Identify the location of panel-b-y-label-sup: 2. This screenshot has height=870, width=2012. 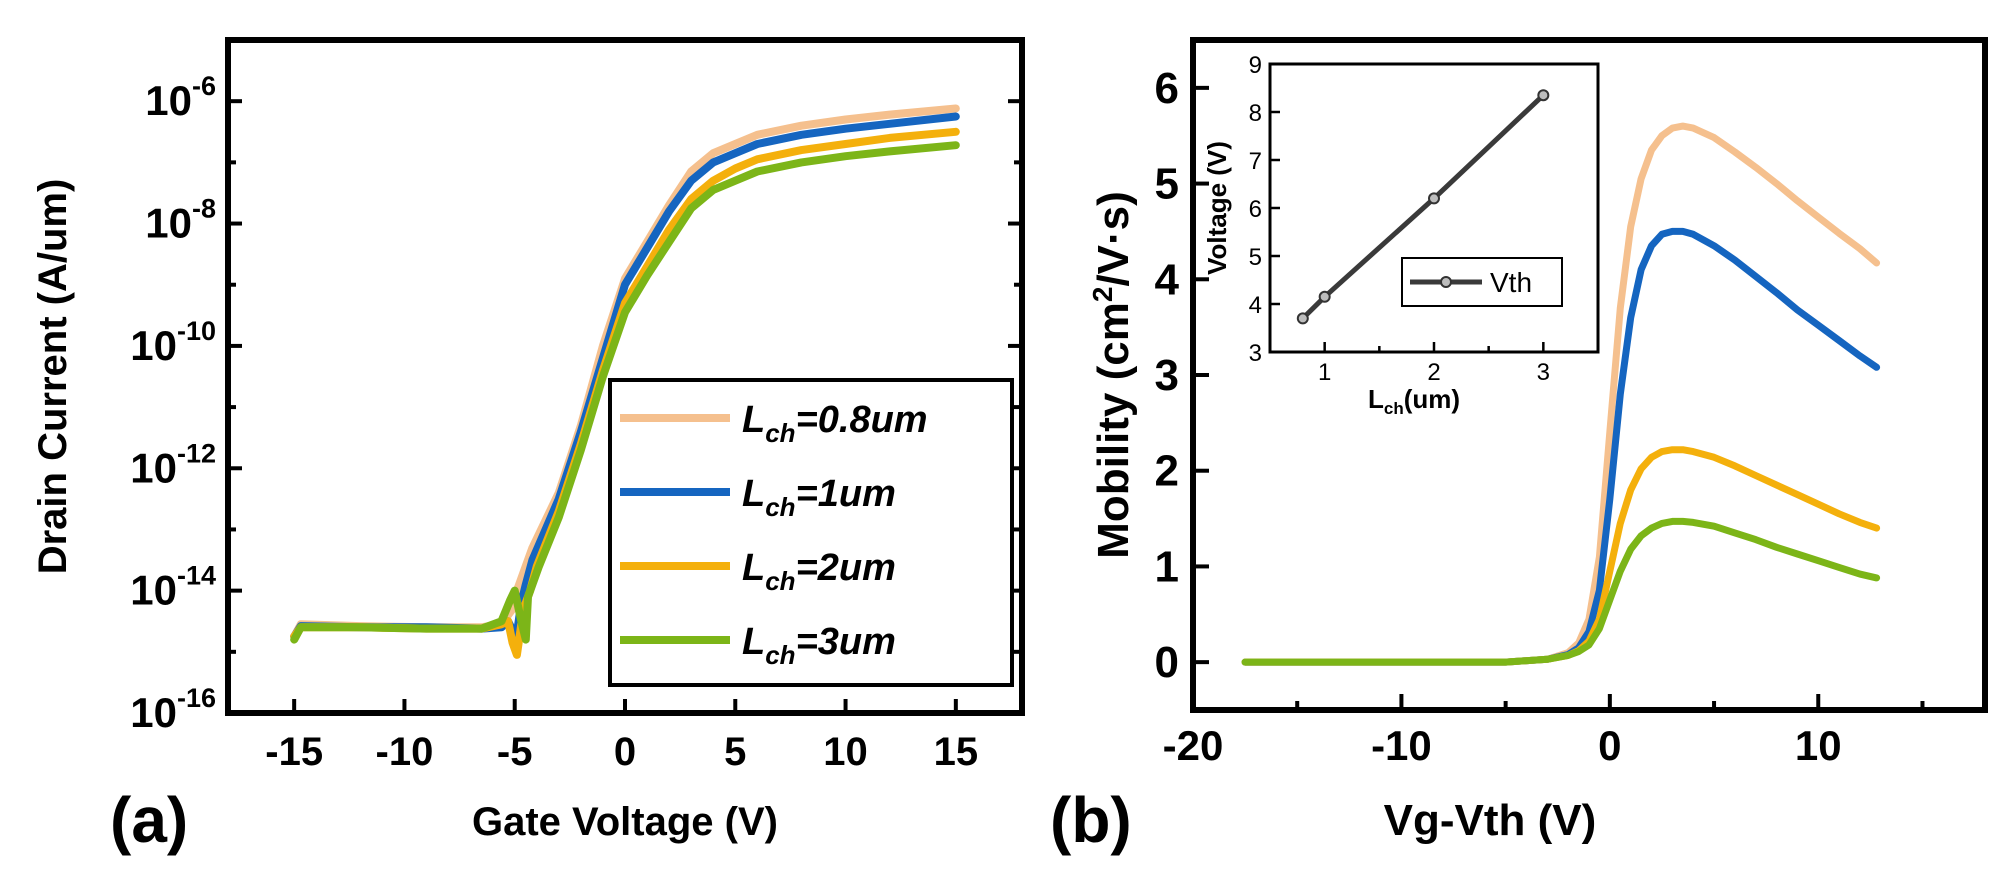
(1102, 295).